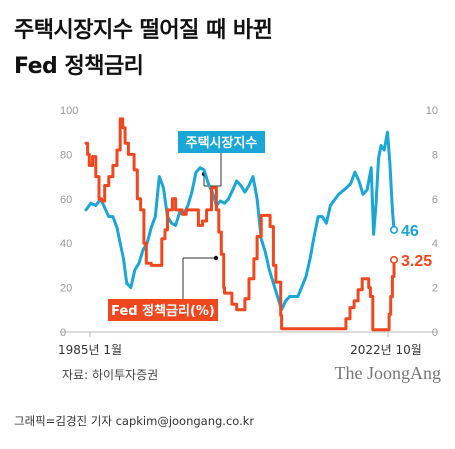 This screenshot has height=449, width=455. Describe the element at coordinates (110, 375) in the screenshot. I see `source-note: 자료: 하이투자증권` at that location.